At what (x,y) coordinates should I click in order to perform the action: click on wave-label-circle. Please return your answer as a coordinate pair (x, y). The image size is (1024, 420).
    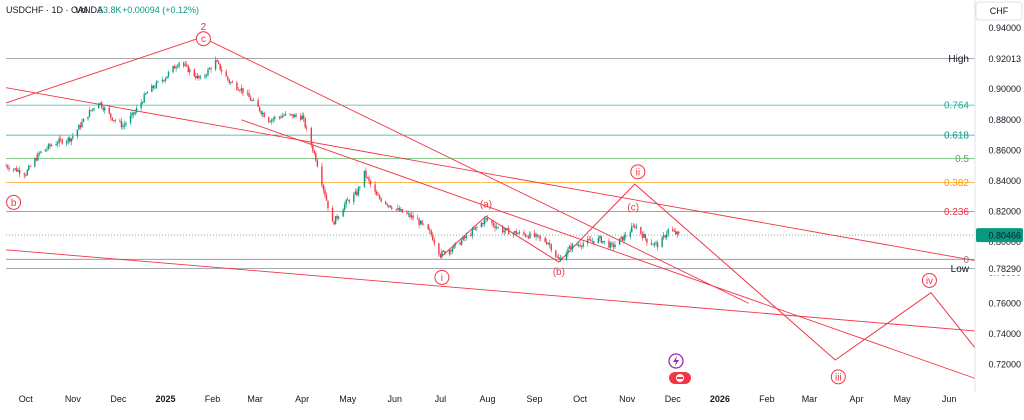
    Looking at the image, I should click on (14, 202).